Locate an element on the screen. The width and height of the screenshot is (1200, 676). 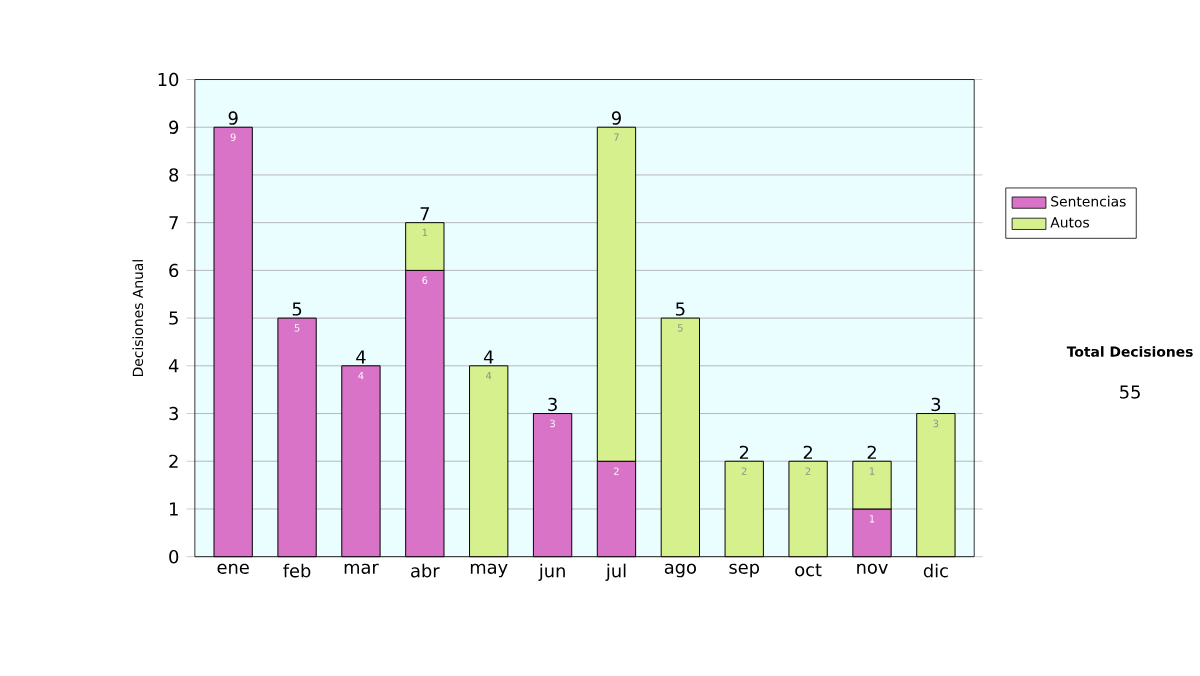
y-tick-label: 1 is located at coordinates (174, 509).